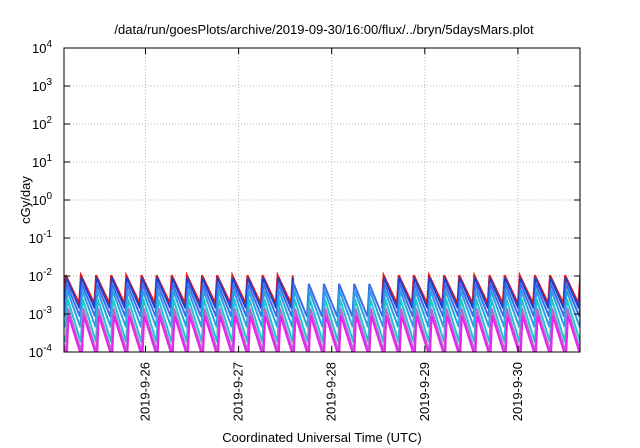 The image size is (640, 448). What do you see at coordinates (424, 391) in the screenshot?
I see `x-tick-label: 2019-9-29` at bounding box center [424, 391].